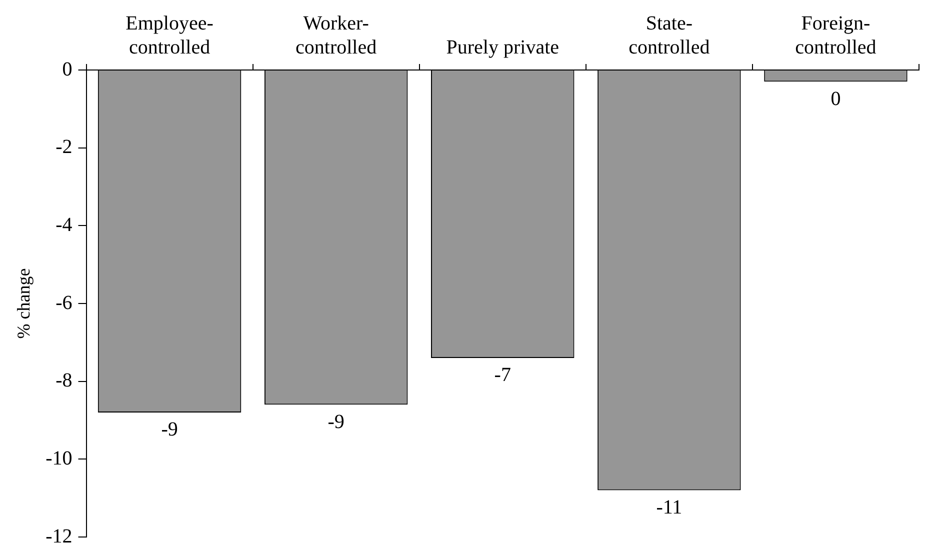  What do you see at coordinates (64, 381) in the screenshot?
I see `y-tick-label: -8` at bounding box center [64, 381].